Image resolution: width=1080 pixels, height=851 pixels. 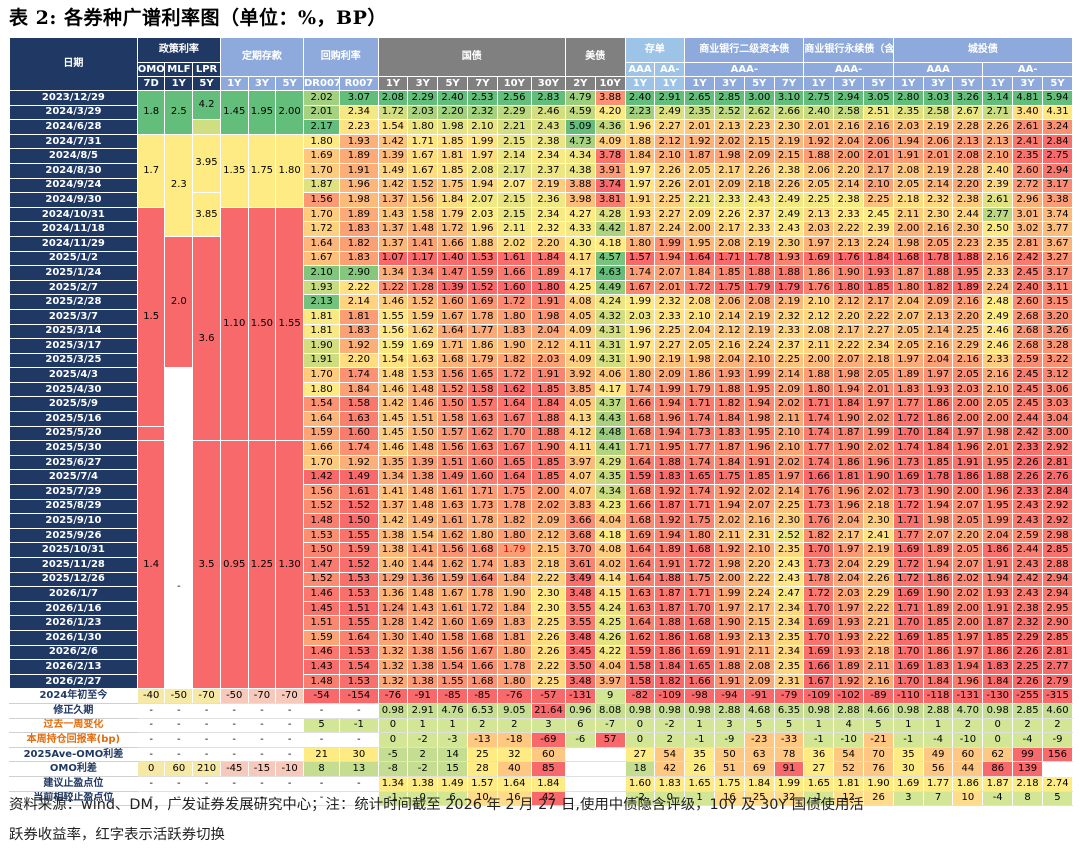 I want to click on rate-value: 1.53, so click(x=359, y=594).